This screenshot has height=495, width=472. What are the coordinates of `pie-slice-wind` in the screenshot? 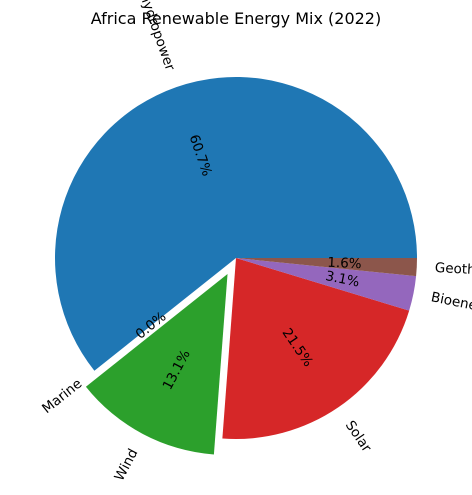 It's located at (156, 364).